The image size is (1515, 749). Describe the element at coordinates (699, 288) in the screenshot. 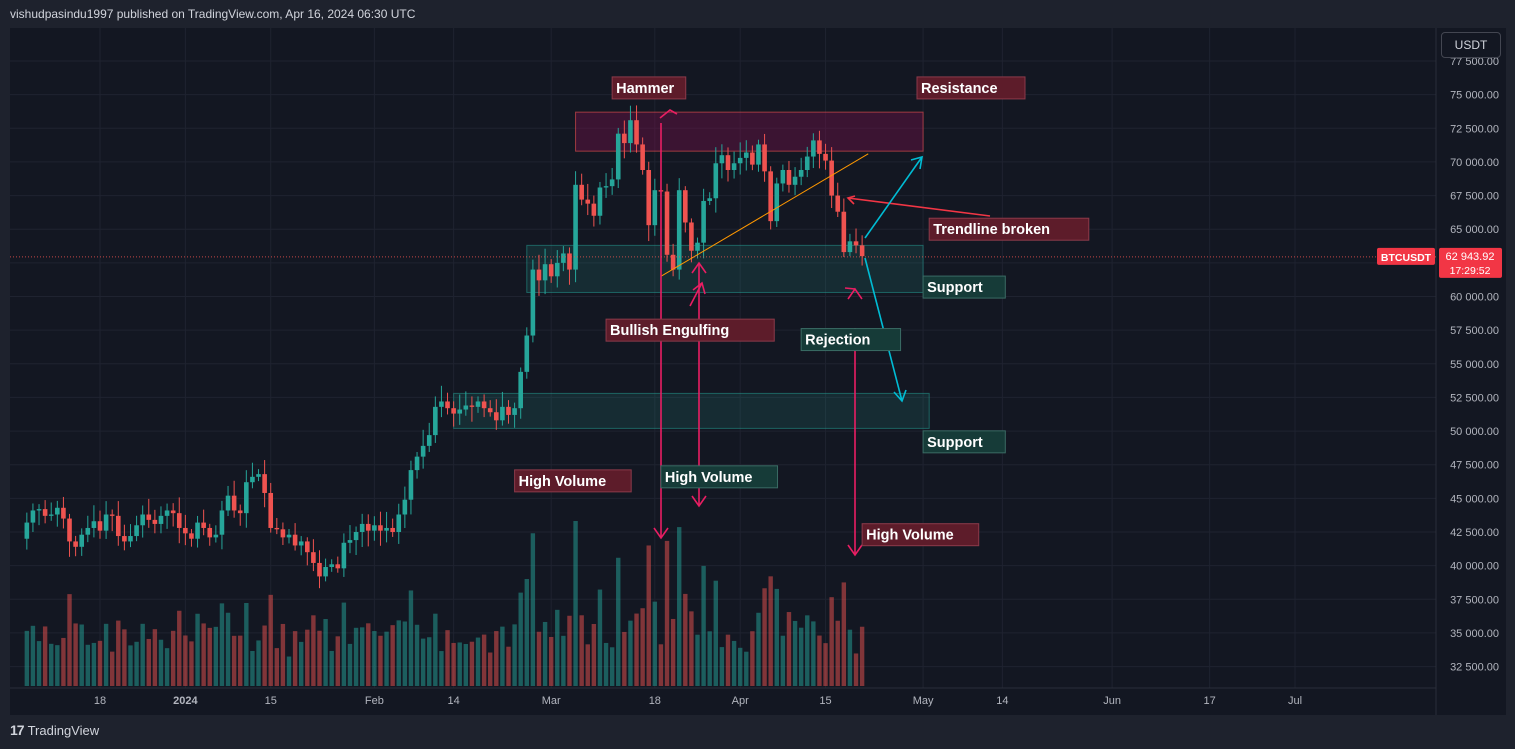

I see `engulfing-arrow-head` at that location.